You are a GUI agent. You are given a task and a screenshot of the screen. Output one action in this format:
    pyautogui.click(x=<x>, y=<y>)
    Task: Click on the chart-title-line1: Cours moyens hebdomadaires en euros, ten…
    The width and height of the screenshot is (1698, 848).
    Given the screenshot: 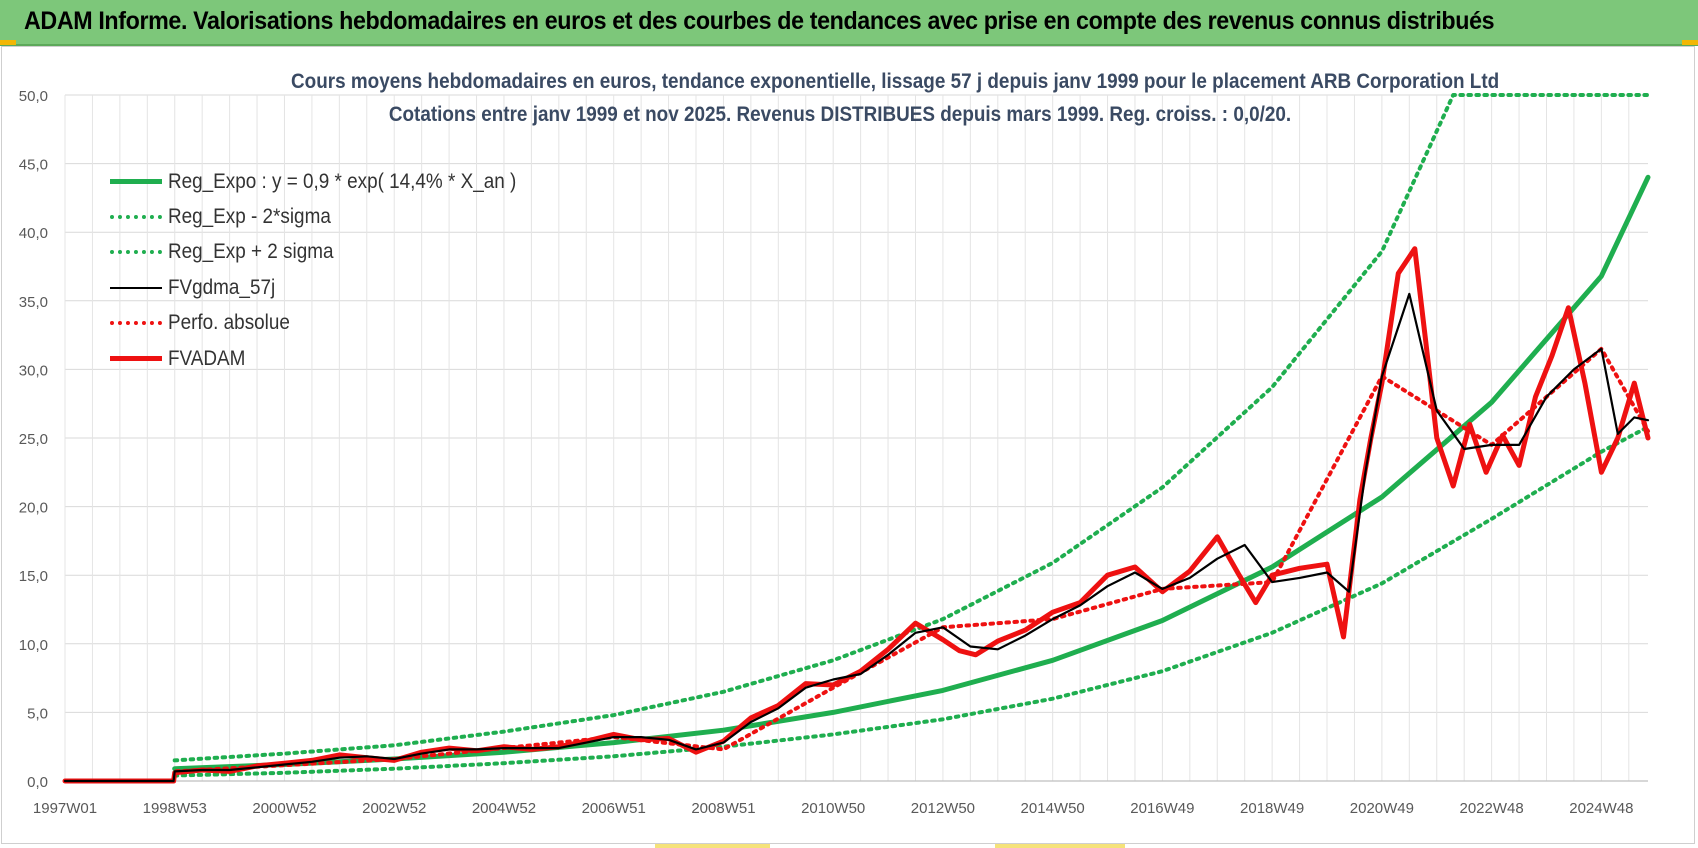 What is the action you would take?
    pyautogui.click(x=895, y=81)
    